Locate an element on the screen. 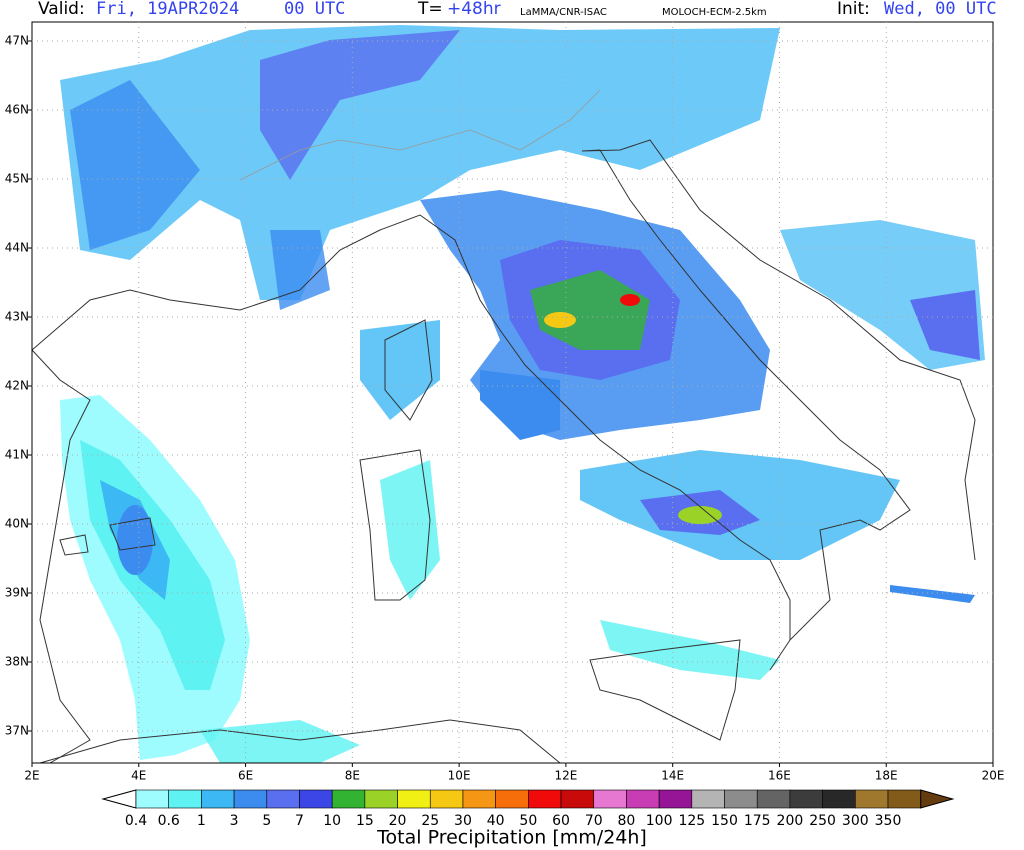  lon-label: 16E is located at coordinates (779, 776).